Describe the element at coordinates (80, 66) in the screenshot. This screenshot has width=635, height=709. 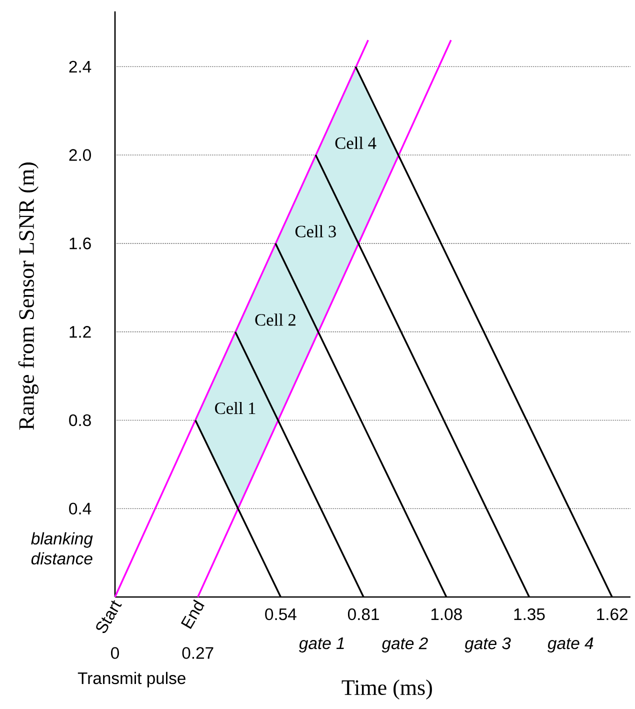
I see `y-tick-label: 2.4` at that location.